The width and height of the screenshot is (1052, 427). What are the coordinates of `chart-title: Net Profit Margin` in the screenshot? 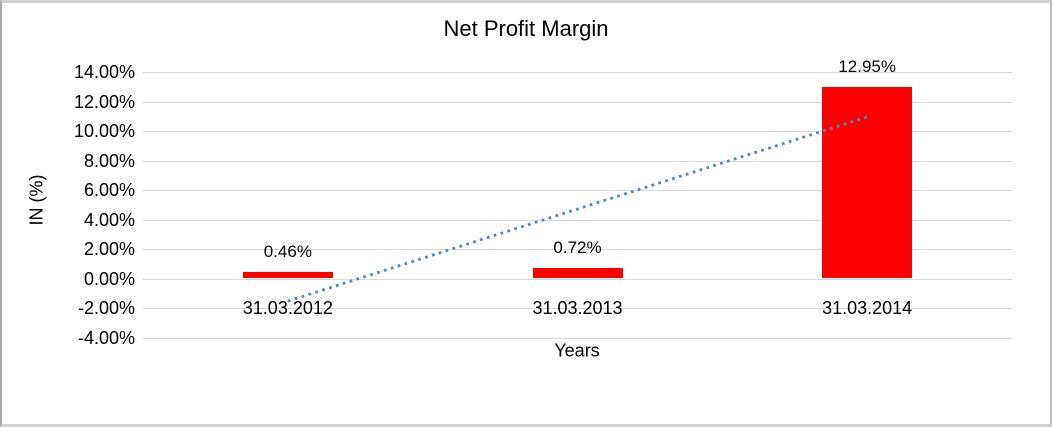 It's located at (526, 28).